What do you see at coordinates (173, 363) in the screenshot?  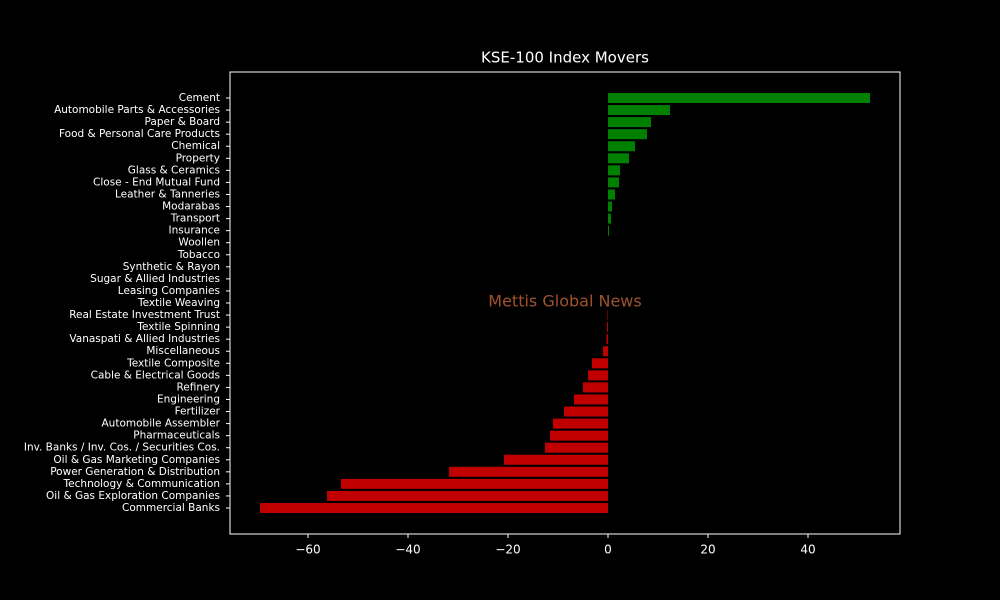 I see `y-tick-label: Textile Composite` at bounding box center [173, 363].